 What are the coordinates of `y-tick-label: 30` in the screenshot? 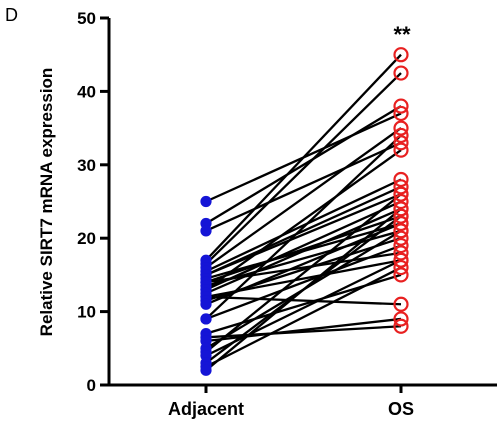 It's located at (86, 165).